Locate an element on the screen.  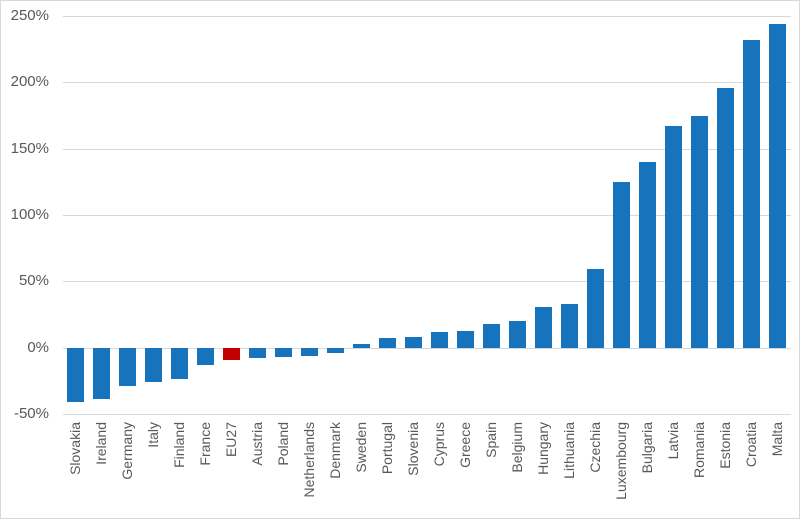
y-tick-label-250: 250% is located at coordinates (29, 15).